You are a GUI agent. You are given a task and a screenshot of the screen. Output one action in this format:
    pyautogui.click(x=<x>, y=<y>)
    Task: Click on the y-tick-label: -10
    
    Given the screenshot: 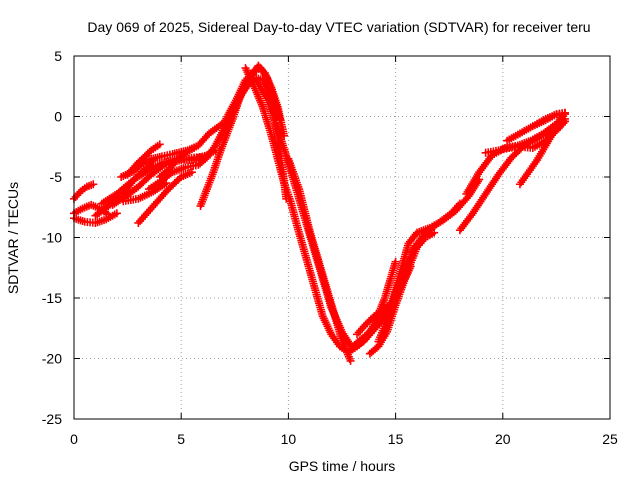 What is the action you would take?
    pyautogui.click(x=52, y=238)
    